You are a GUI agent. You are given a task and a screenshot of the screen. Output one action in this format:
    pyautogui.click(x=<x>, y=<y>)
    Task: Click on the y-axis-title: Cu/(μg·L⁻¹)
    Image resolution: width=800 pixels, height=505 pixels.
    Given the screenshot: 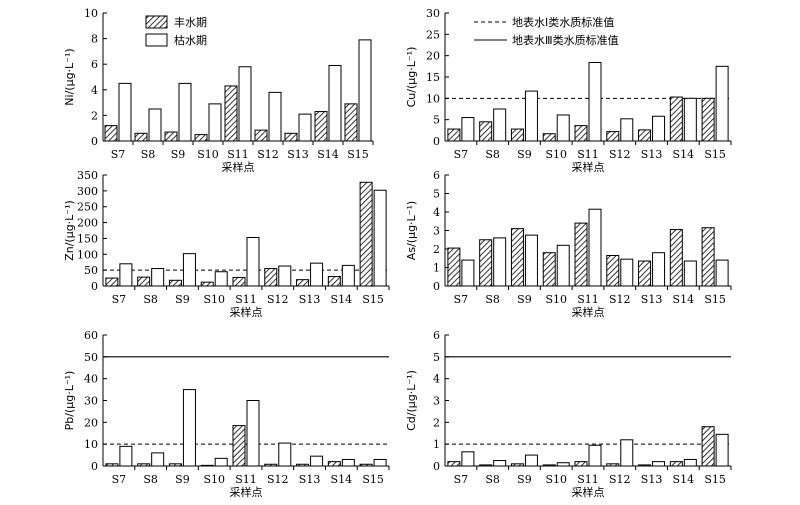 What is the action you would take?
    pyautogui.click(x=411, y=77)
    